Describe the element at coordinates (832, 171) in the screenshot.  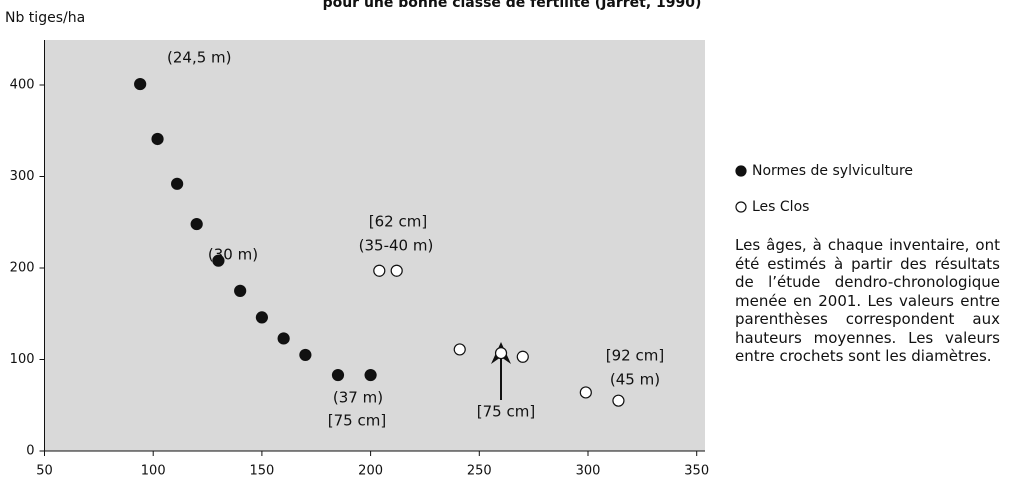
I see `legend-label: Normes de sylviculture` at that location.